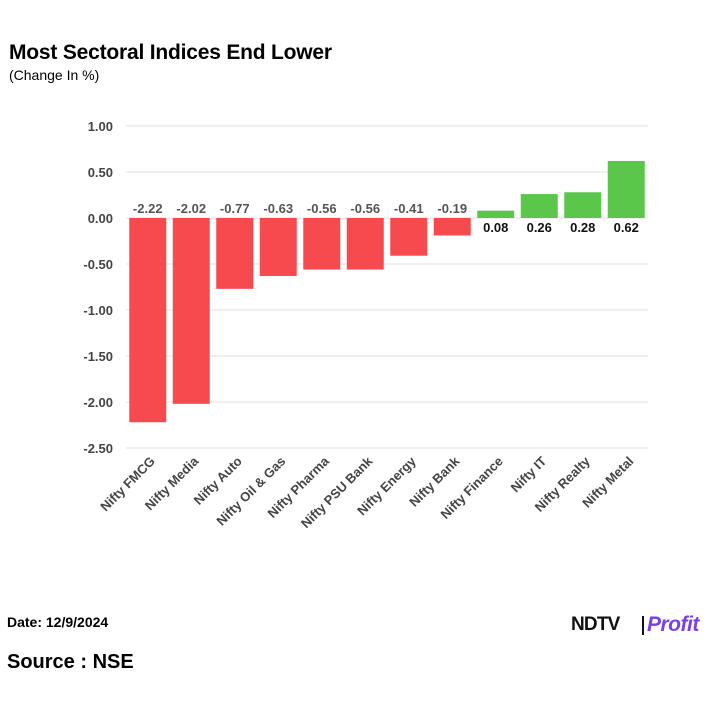  I want to click on data-label: -0.63, so click(278, 208).